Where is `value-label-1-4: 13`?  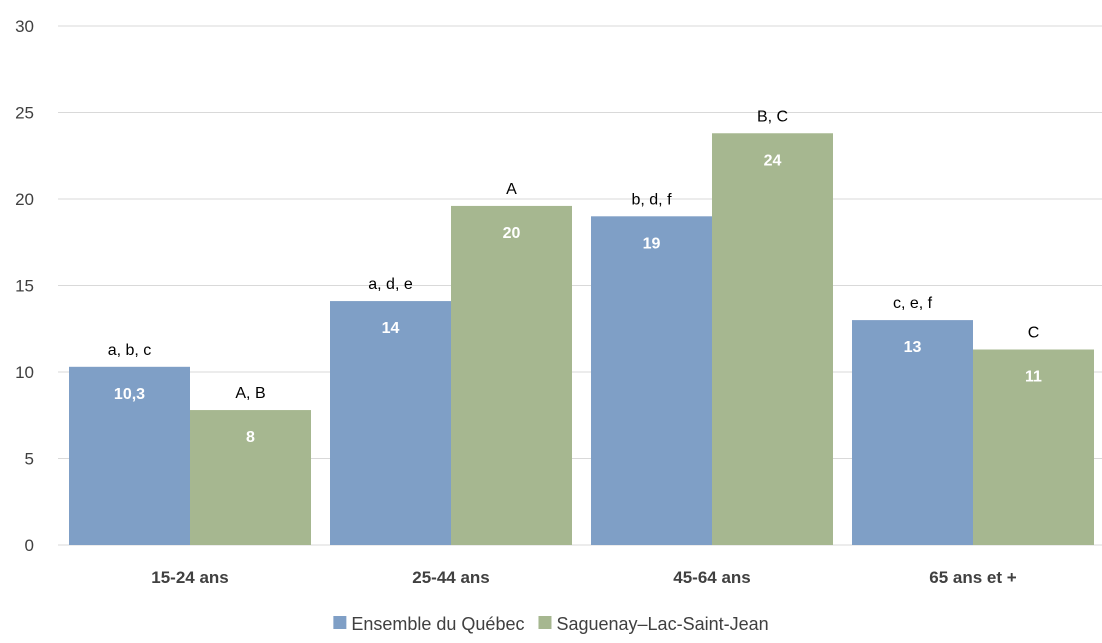
value-label-1-4: 13 is located at coordinates (913, 347).